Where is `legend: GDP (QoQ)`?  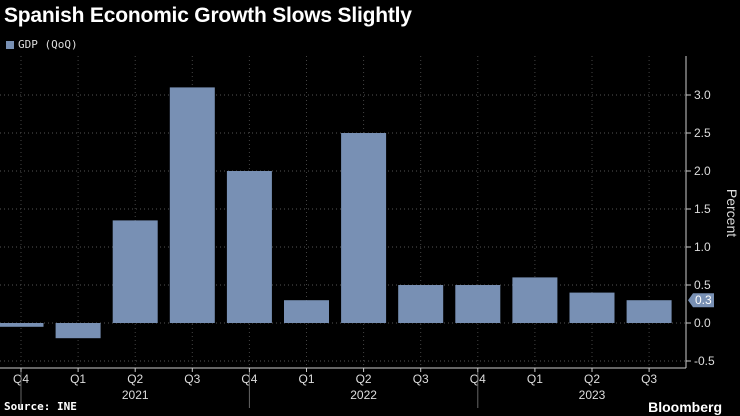
legend: GDP (QoQ) is located at coordinates (42, 44).